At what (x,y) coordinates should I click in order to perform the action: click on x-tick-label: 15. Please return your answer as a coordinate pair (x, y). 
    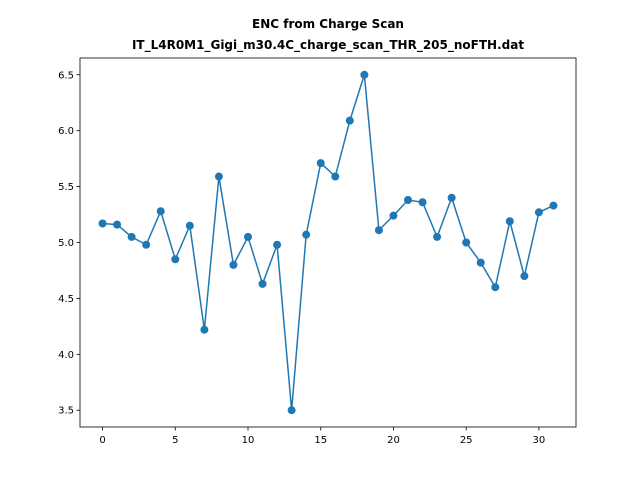
    Looking at the image, I should click on (320, 440).